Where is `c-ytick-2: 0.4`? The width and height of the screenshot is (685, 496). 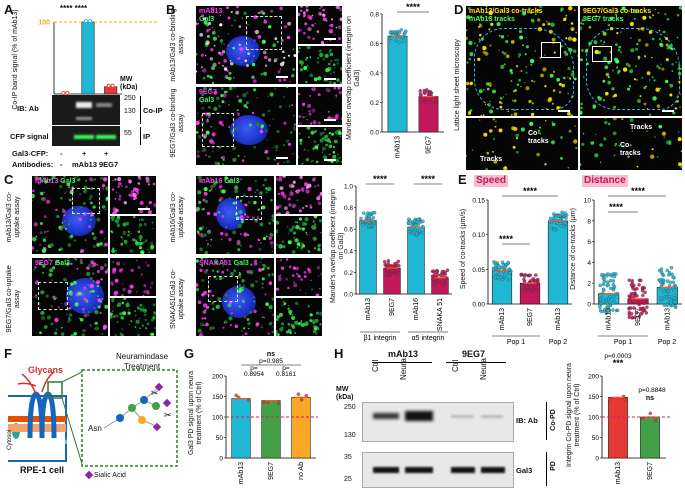 c-ytick-2: 0.4 is located at coordinates (348, 251).